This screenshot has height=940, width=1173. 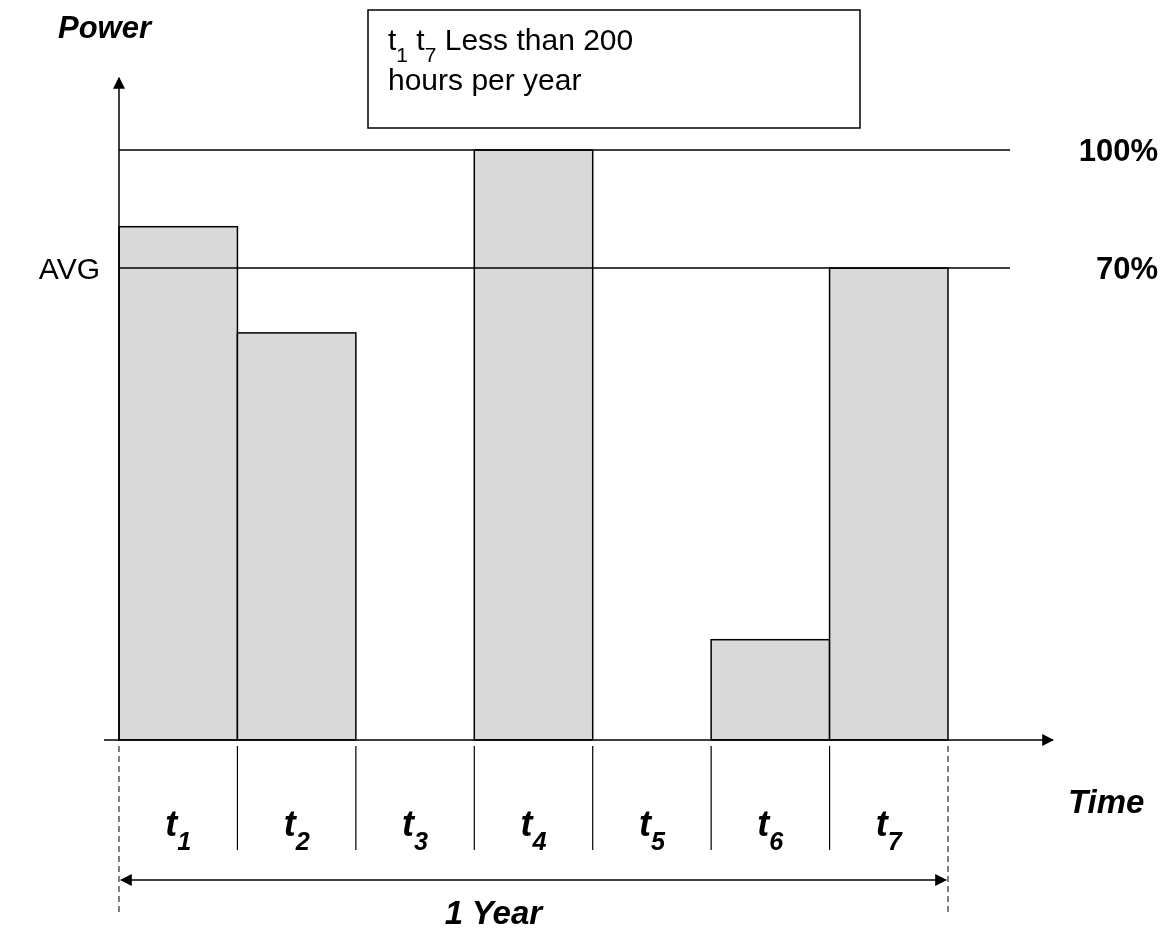 I want to click on x-axis-title: Time, so click(x=1106, y=801).